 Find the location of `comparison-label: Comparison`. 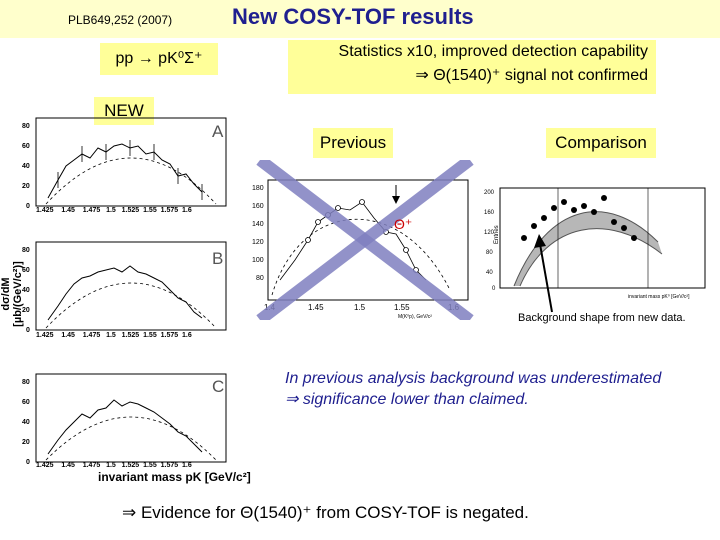

comparison-label: Comparison is located at coordinates (601, 143).